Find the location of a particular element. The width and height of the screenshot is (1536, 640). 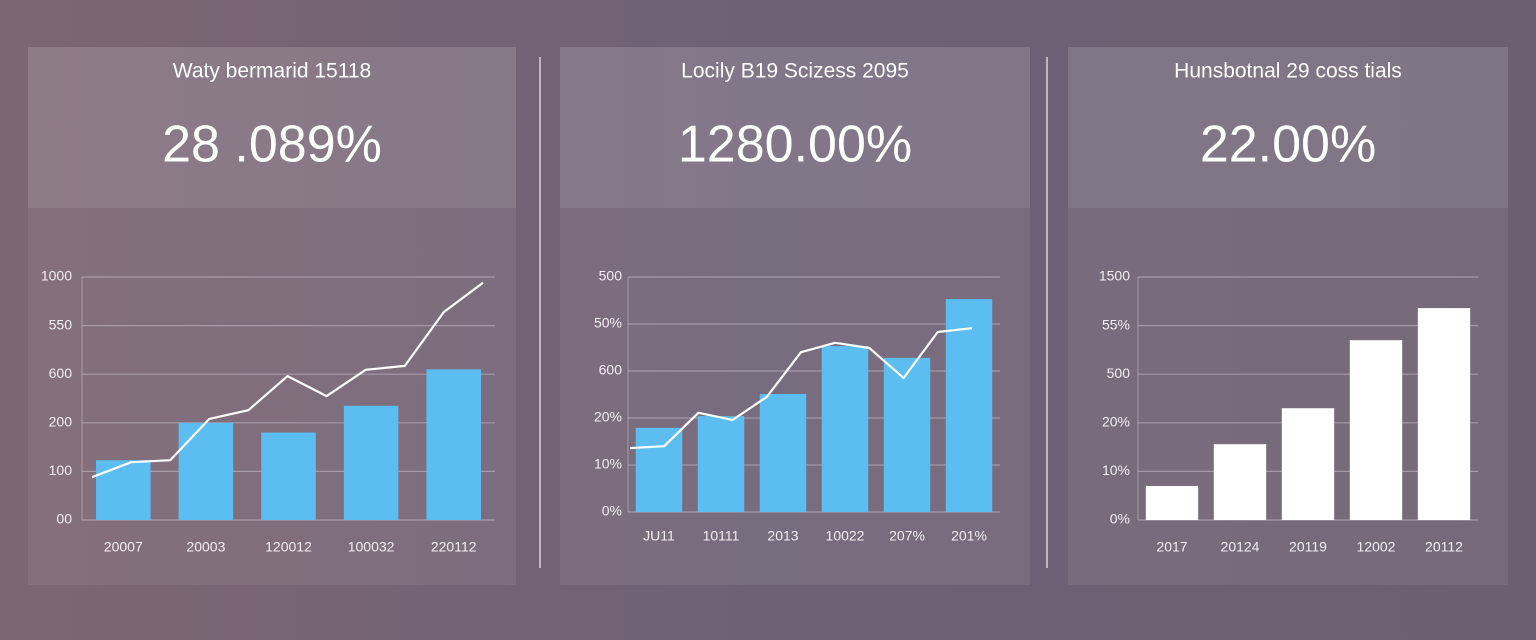

x-tick-label: 2013 is located at coordinates (782, 536).